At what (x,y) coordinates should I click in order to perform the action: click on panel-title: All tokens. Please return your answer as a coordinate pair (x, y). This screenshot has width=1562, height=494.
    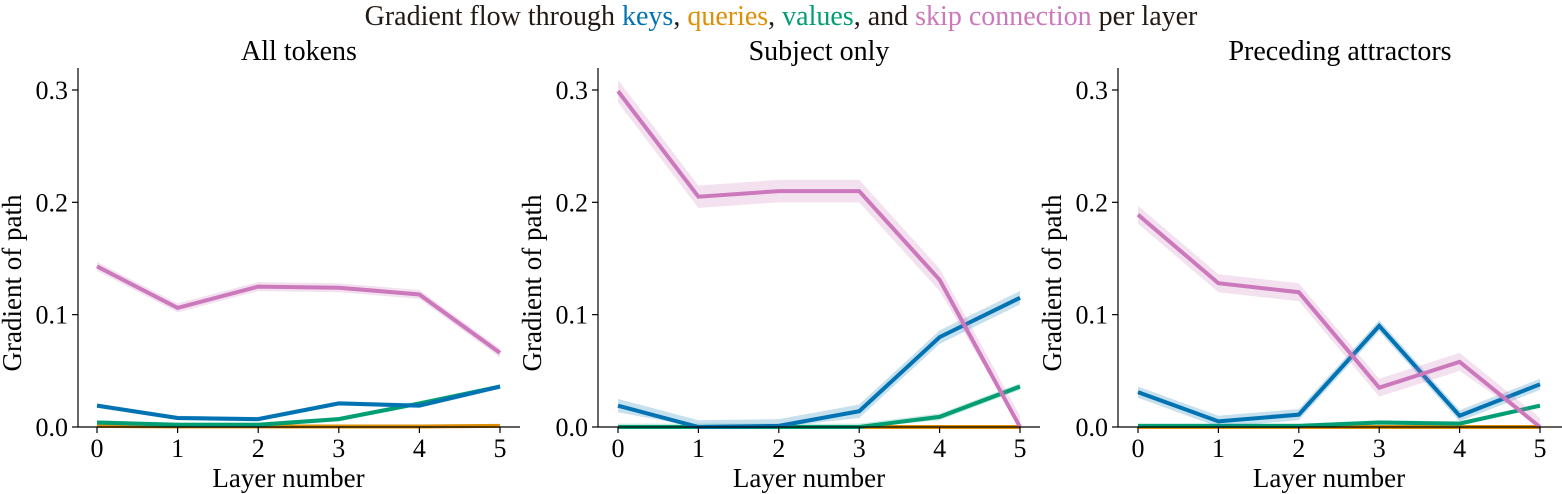
    Looking at the image, I should click on (299, 51).